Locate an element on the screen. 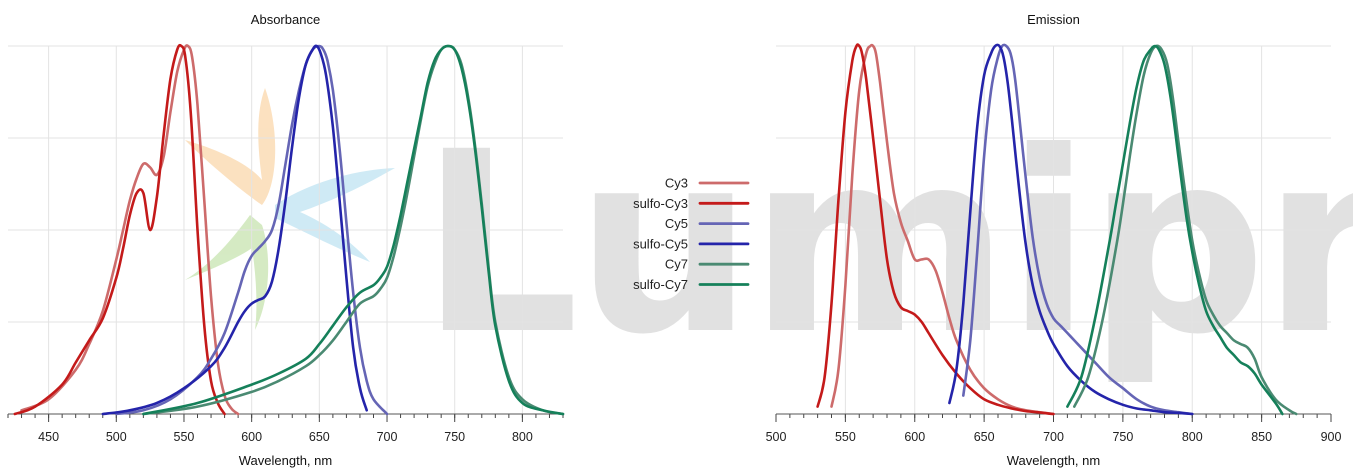  emission-series-sulfo-cy5 is located at coordinates (1070, 229).